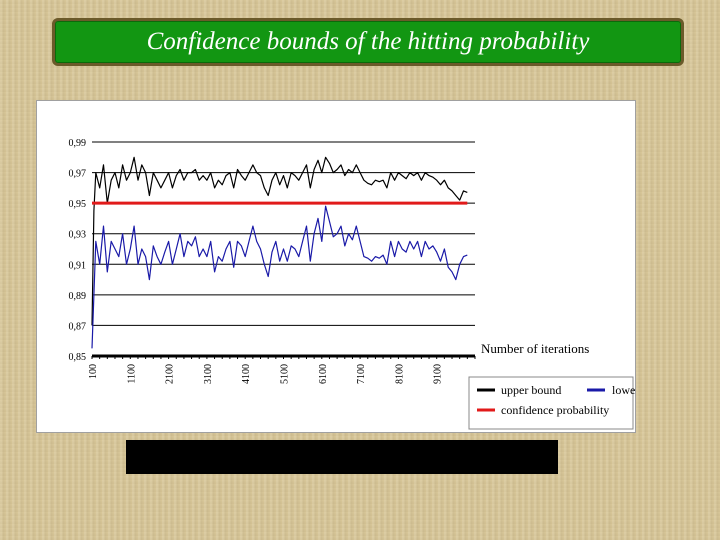 The height and width of the screenshot is (540, 720). I want to click on y-tick-label: 0,95, so click(78, 204).